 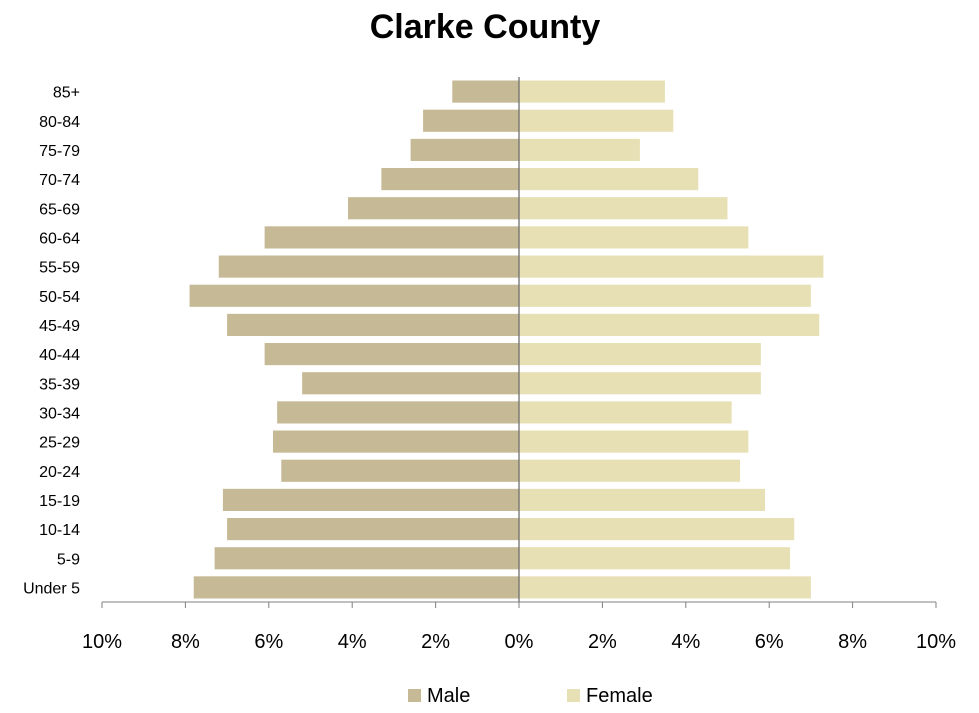 I want to click on legend-swatch-female, so click(x=573, y=695).